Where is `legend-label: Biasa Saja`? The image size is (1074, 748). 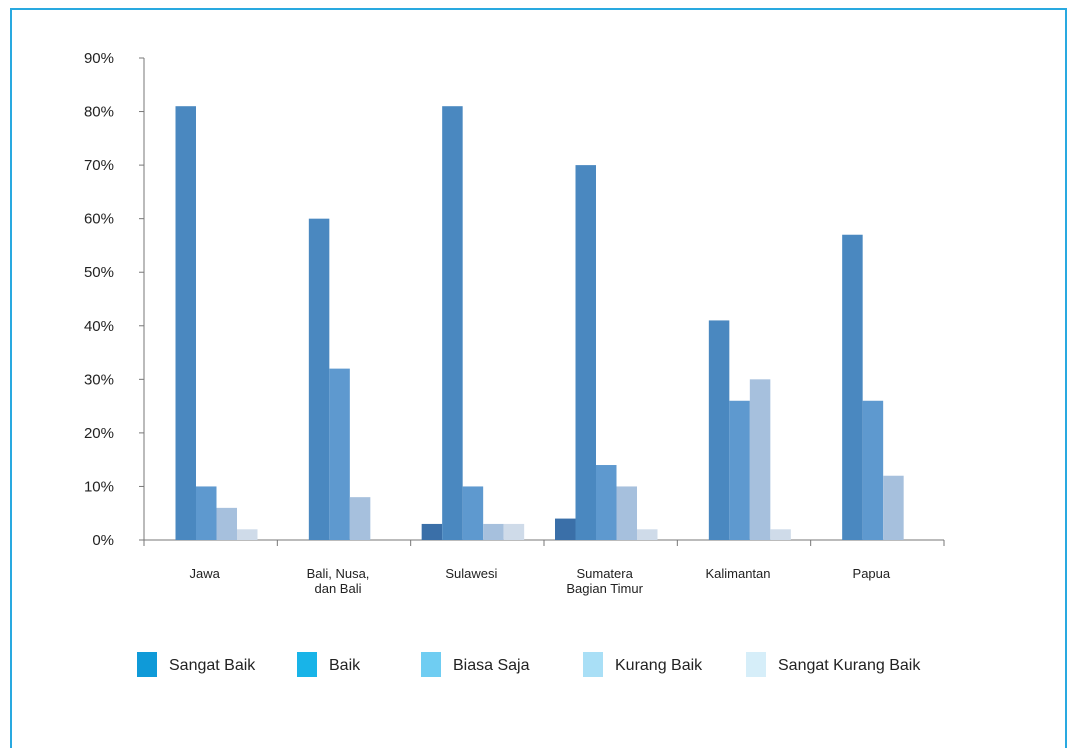 legend-label: Biasa Saja is located at coordinates (491, 665).